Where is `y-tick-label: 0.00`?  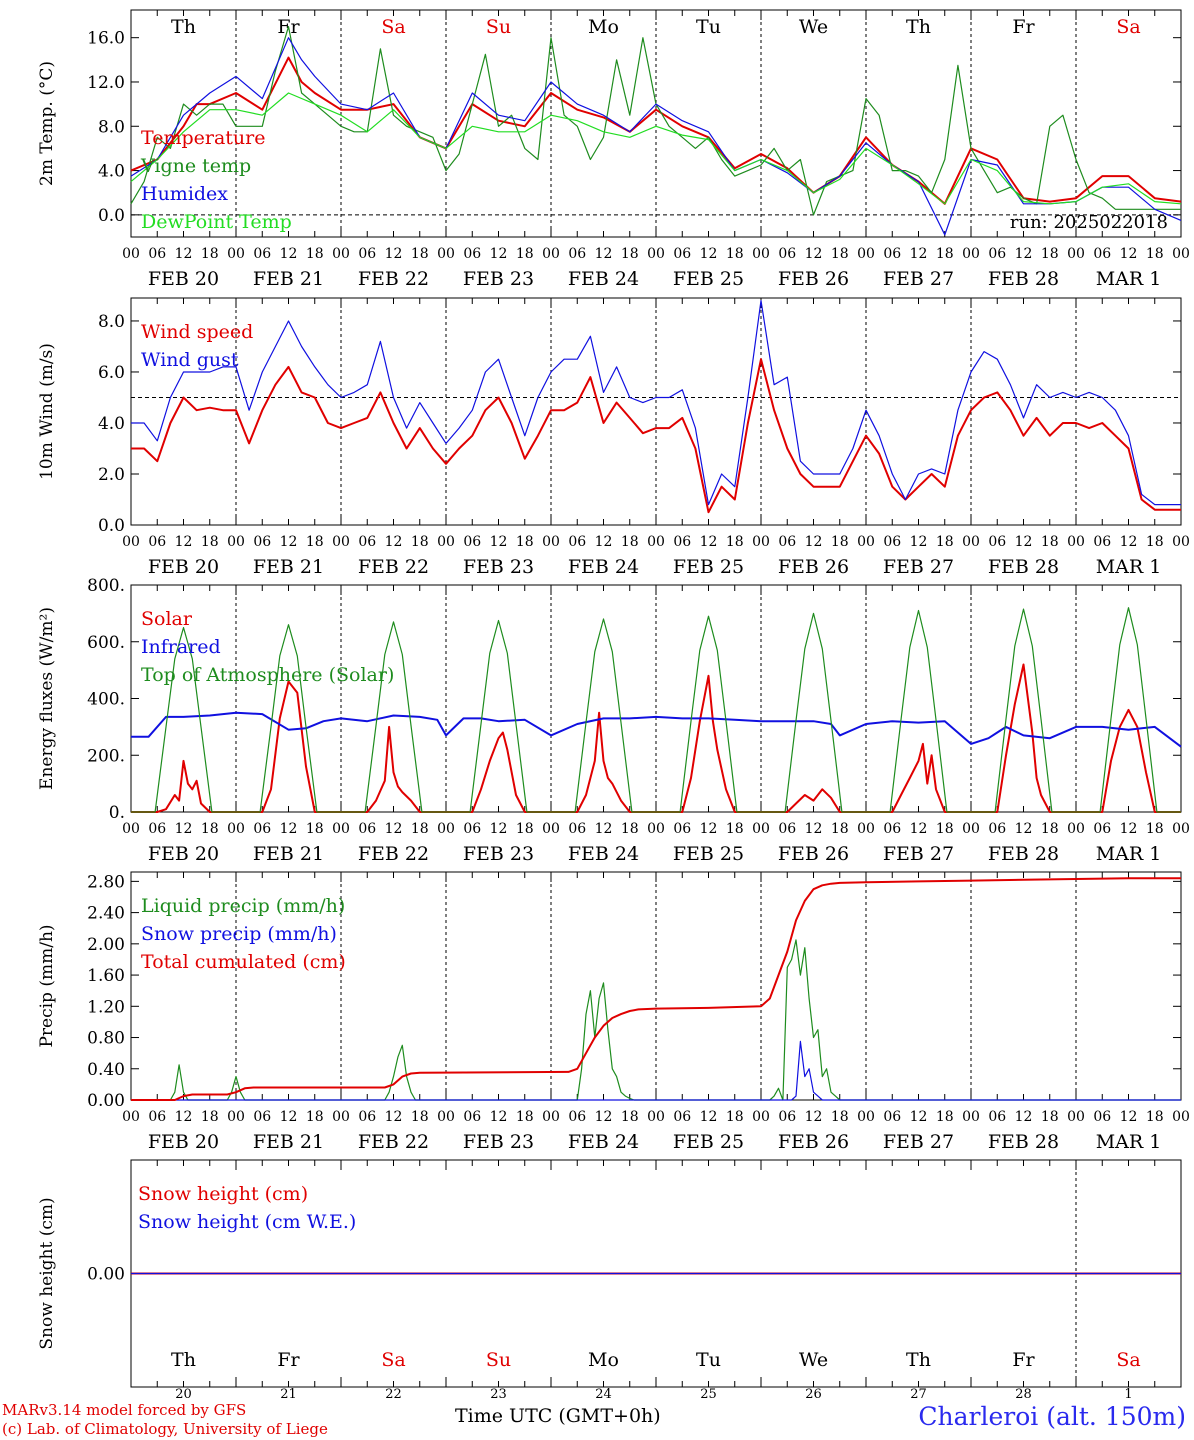 y-tick-label: 0.00 is located at coordinates (106, 1101).